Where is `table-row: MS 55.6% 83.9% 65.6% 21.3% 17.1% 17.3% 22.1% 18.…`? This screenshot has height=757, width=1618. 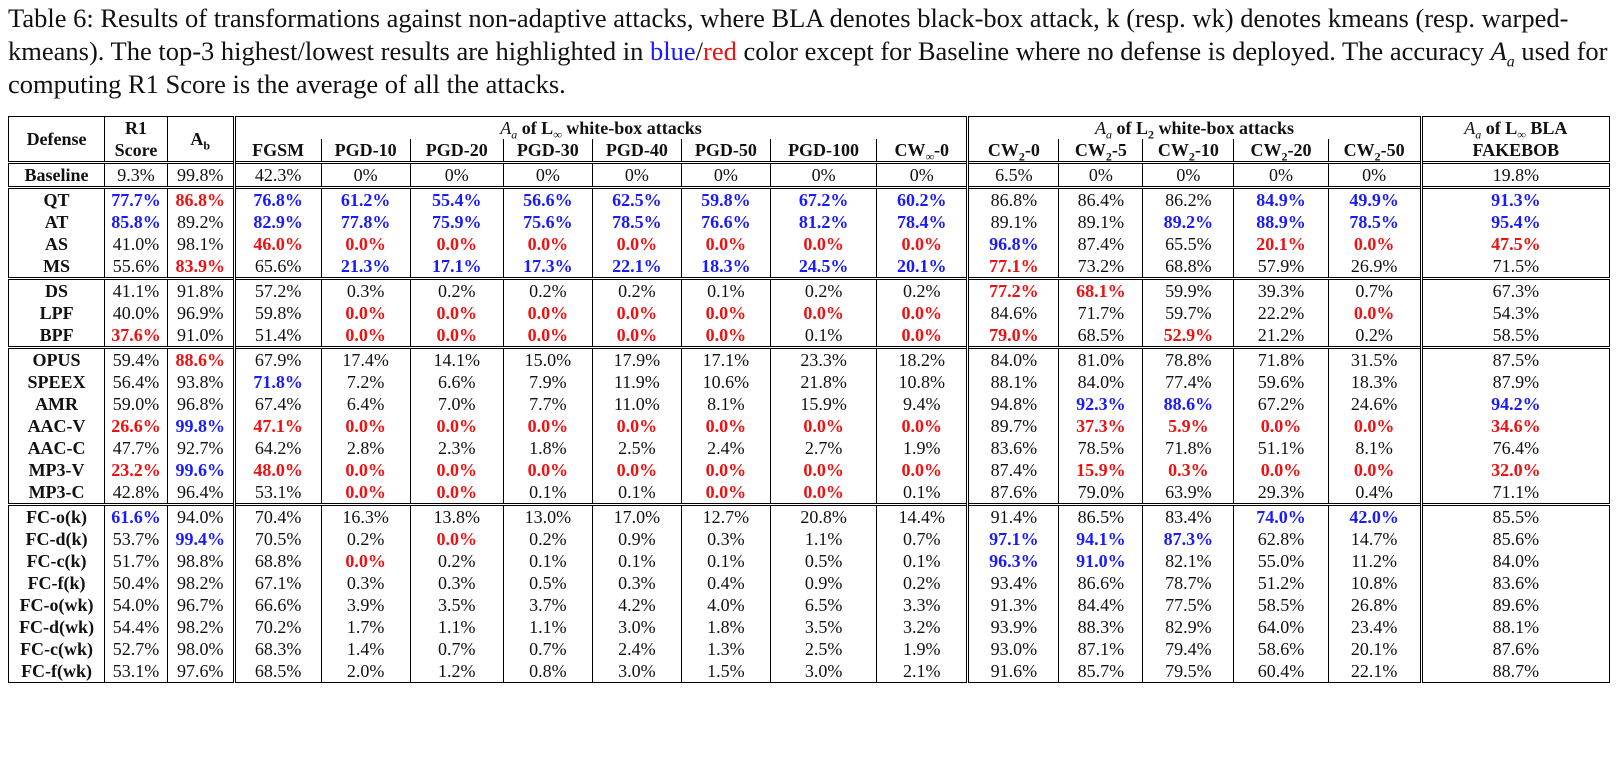 table-row: MS 55.6% 83.9% 65.6% 21.3% 17.1% 17.3% 22.1% 18.… is located at coordinates (809, 267).